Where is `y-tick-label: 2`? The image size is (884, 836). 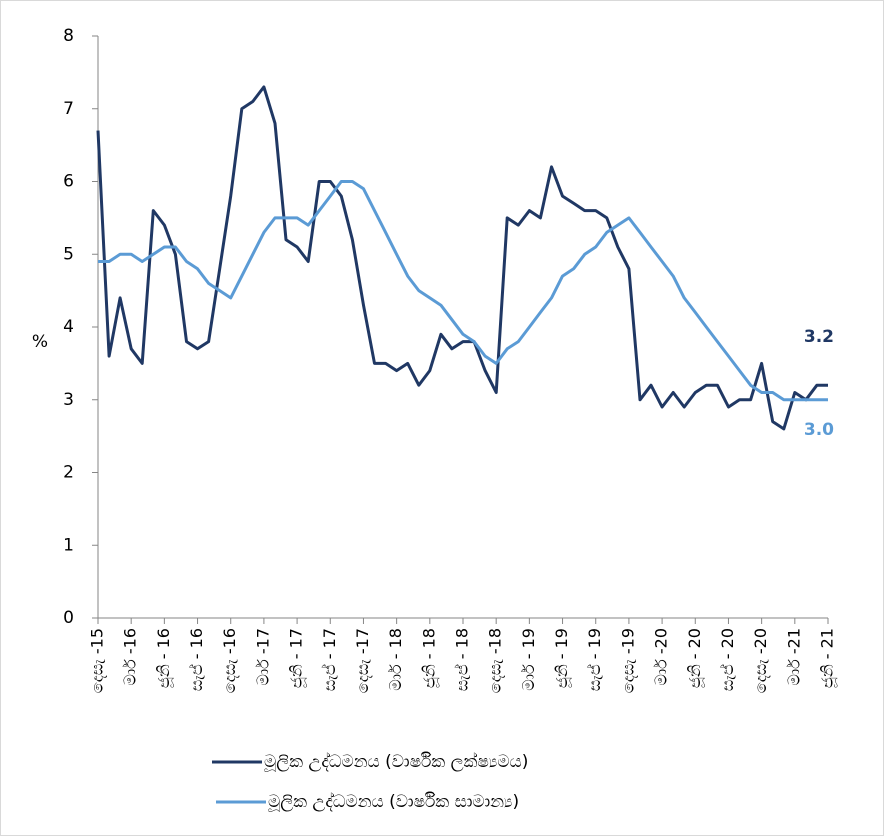
y-tick-label: 2 is located at coordinates (68, 473).